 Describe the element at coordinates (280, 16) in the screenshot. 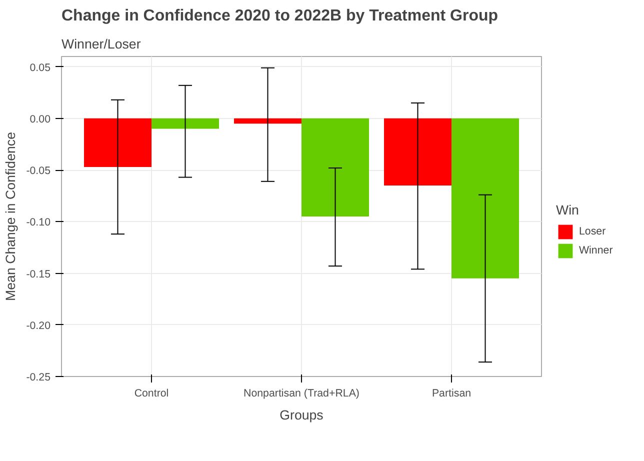

I see `chart-title: Change in Confidence 2020 to 2022B by Treatment Group` at that location.